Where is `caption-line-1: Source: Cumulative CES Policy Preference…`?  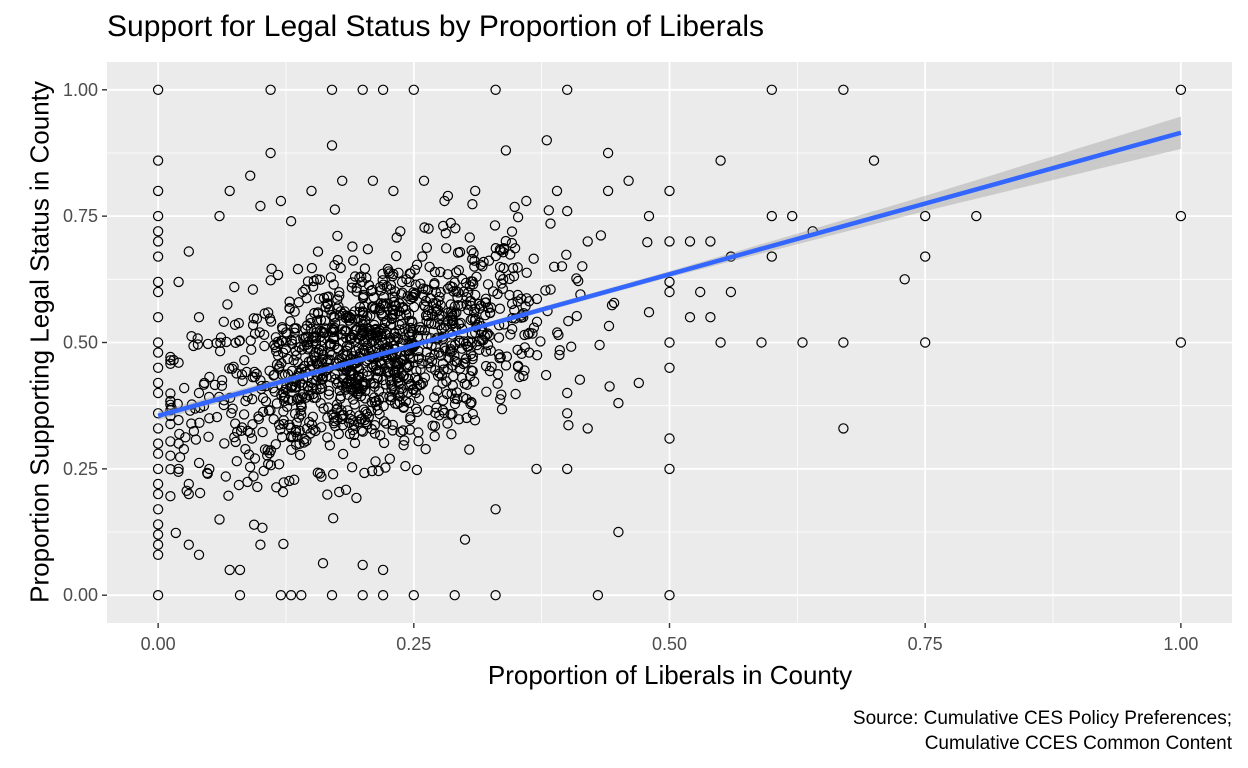
caption-line-1: Source: Cumulative CES Policy Preference… is located at coordinates (1042, 718).